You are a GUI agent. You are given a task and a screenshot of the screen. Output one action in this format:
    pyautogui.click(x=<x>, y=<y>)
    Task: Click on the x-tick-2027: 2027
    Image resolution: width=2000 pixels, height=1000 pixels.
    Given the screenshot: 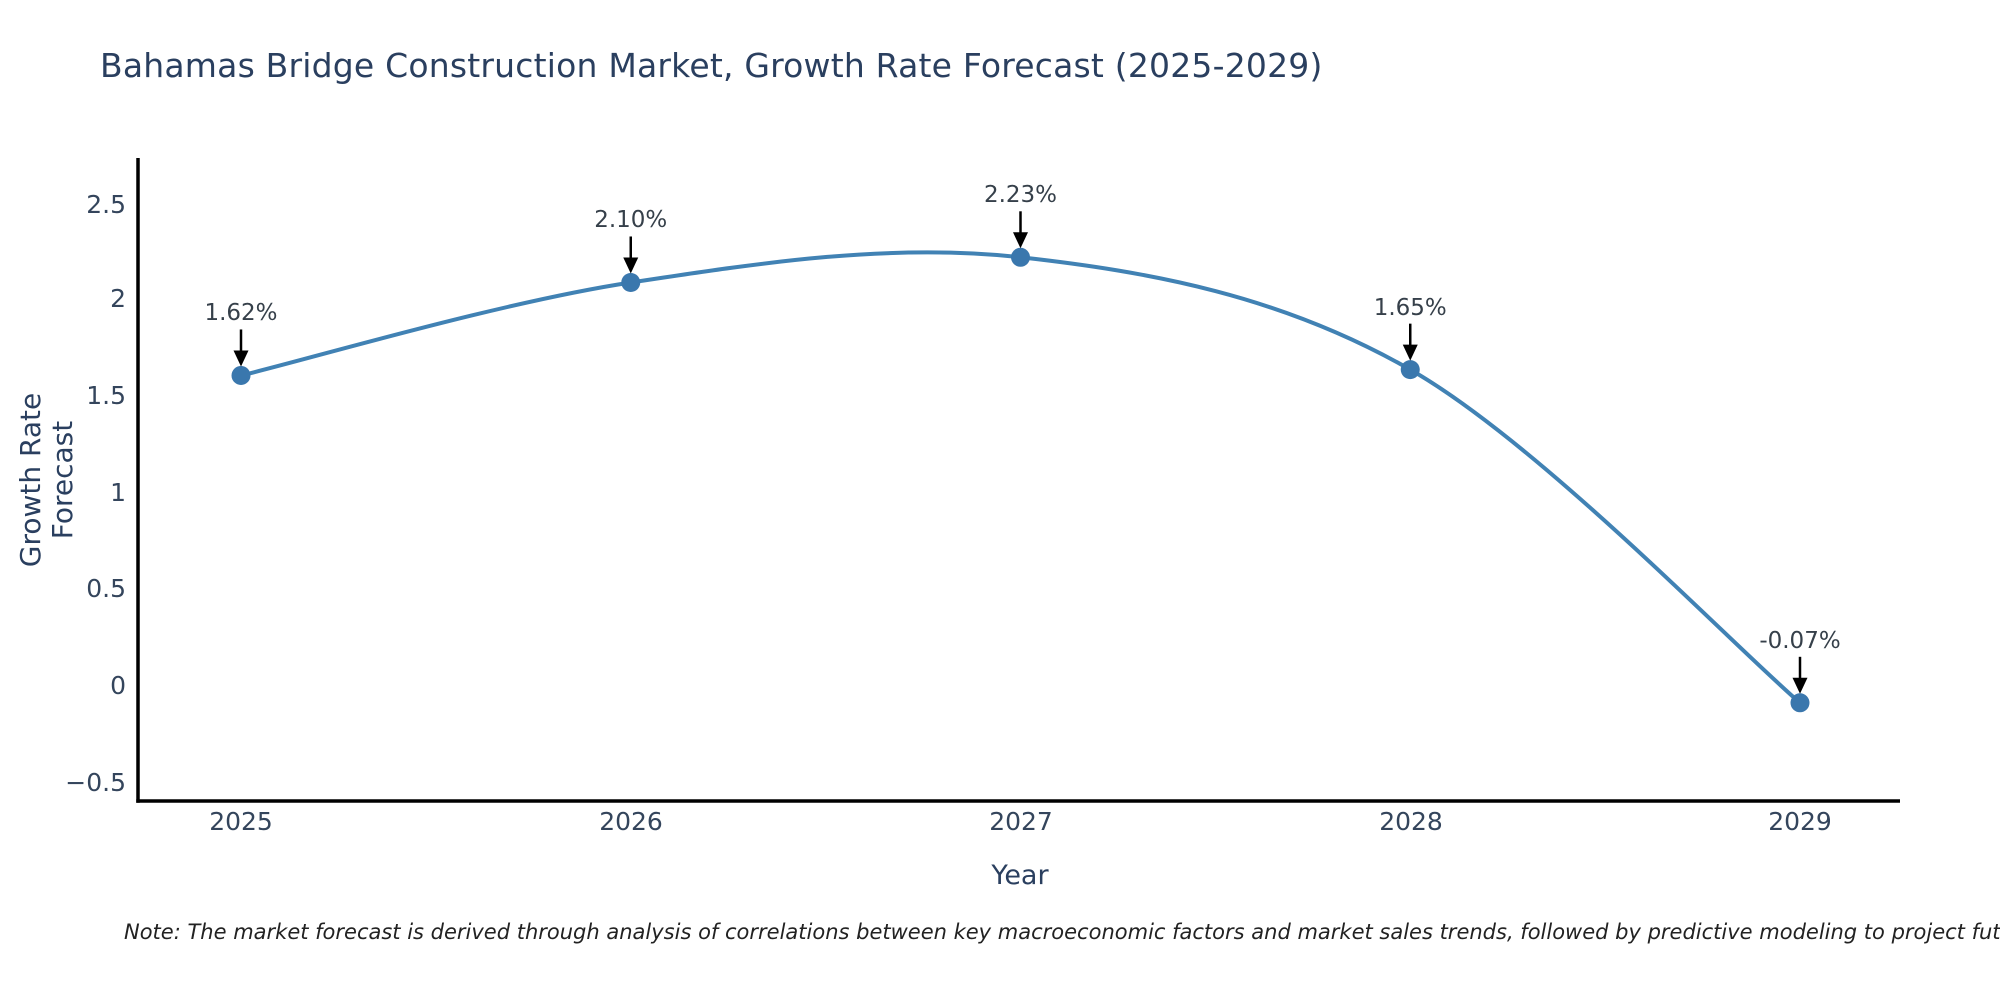 What is the action you would take?
    pyautogui.click(x=1021, y=821)
    